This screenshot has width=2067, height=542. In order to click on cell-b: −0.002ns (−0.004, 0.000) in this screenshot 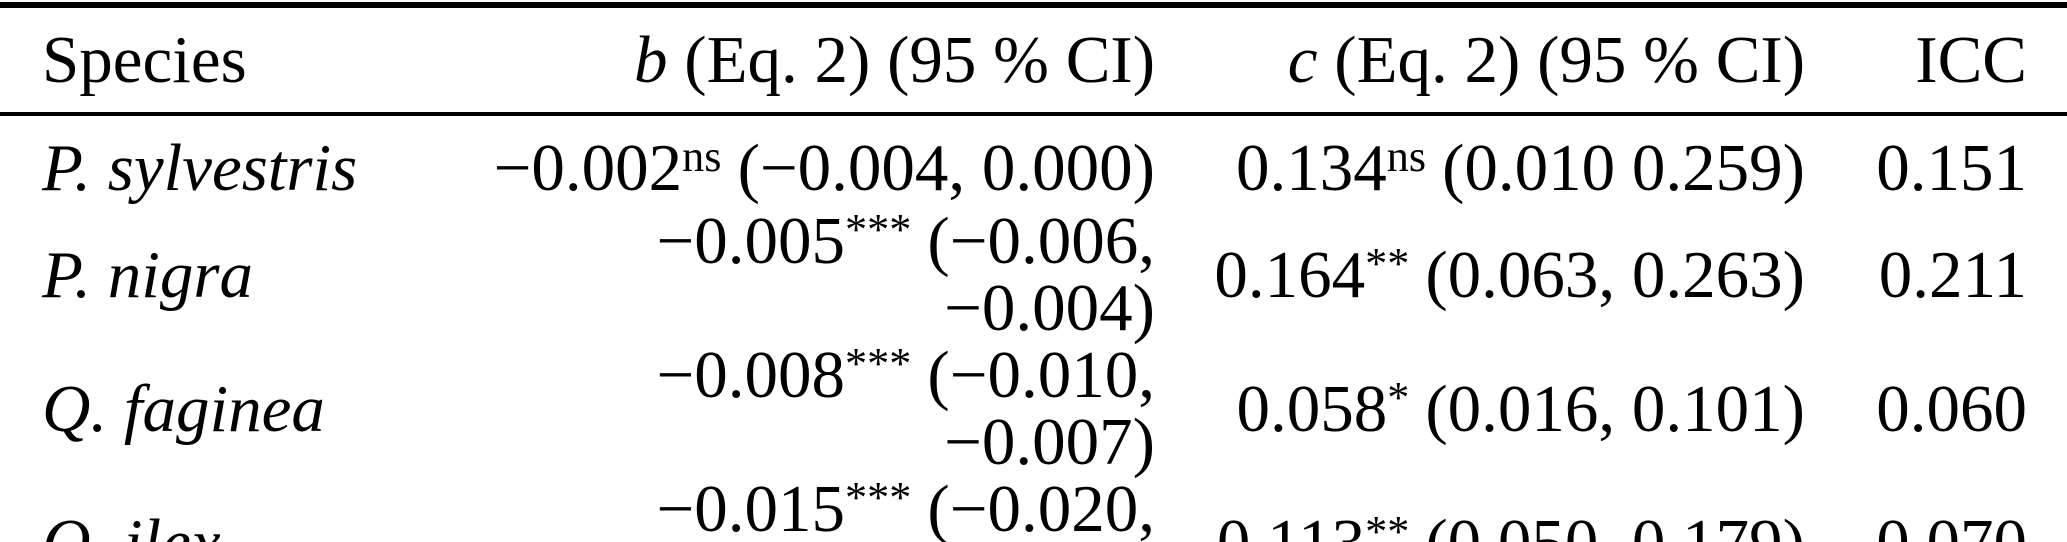, I will do `click(812, 161)`.